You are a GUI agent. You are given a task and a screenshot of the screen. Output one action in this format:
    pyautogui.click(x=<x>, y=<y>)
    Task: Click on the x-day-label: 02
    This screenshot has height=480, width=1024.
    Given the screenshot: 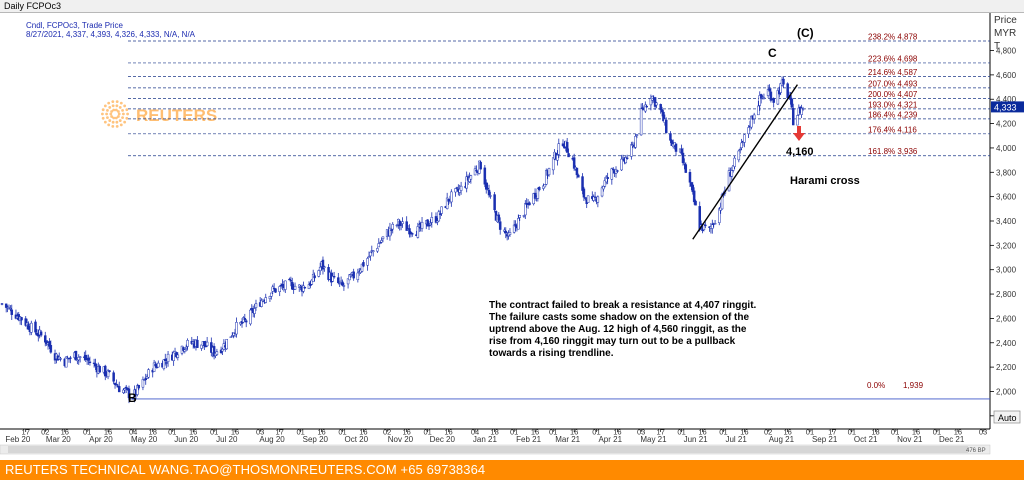 What is the action you would take?
    pyautogui.click(x=45, y=431)
    